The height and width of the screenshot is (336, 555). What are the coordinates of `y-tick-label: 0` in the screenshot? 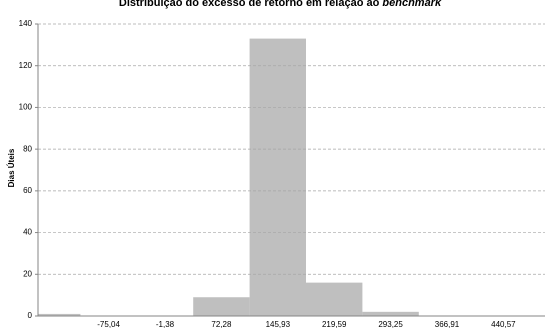 It's located at (30, 315).